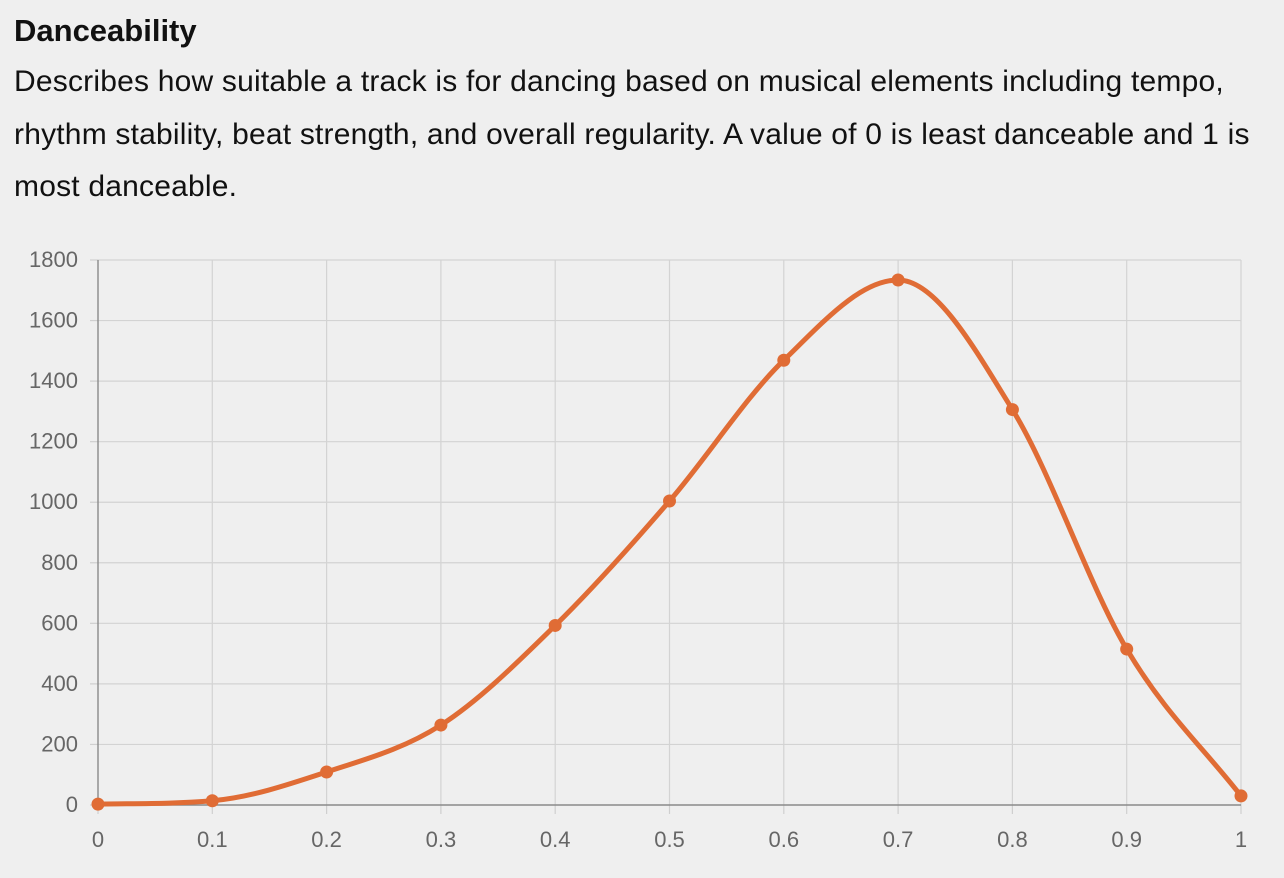 The height and width of the screenshot is (878, 1284). I want to click on x-tick-label: 0.5, so click(669, 839).